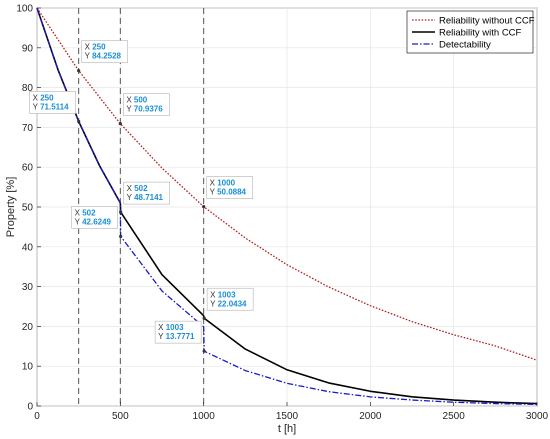 This screenshot has height=439, width=550. I want to click on y-tick-label: 50, so click(28, 208).